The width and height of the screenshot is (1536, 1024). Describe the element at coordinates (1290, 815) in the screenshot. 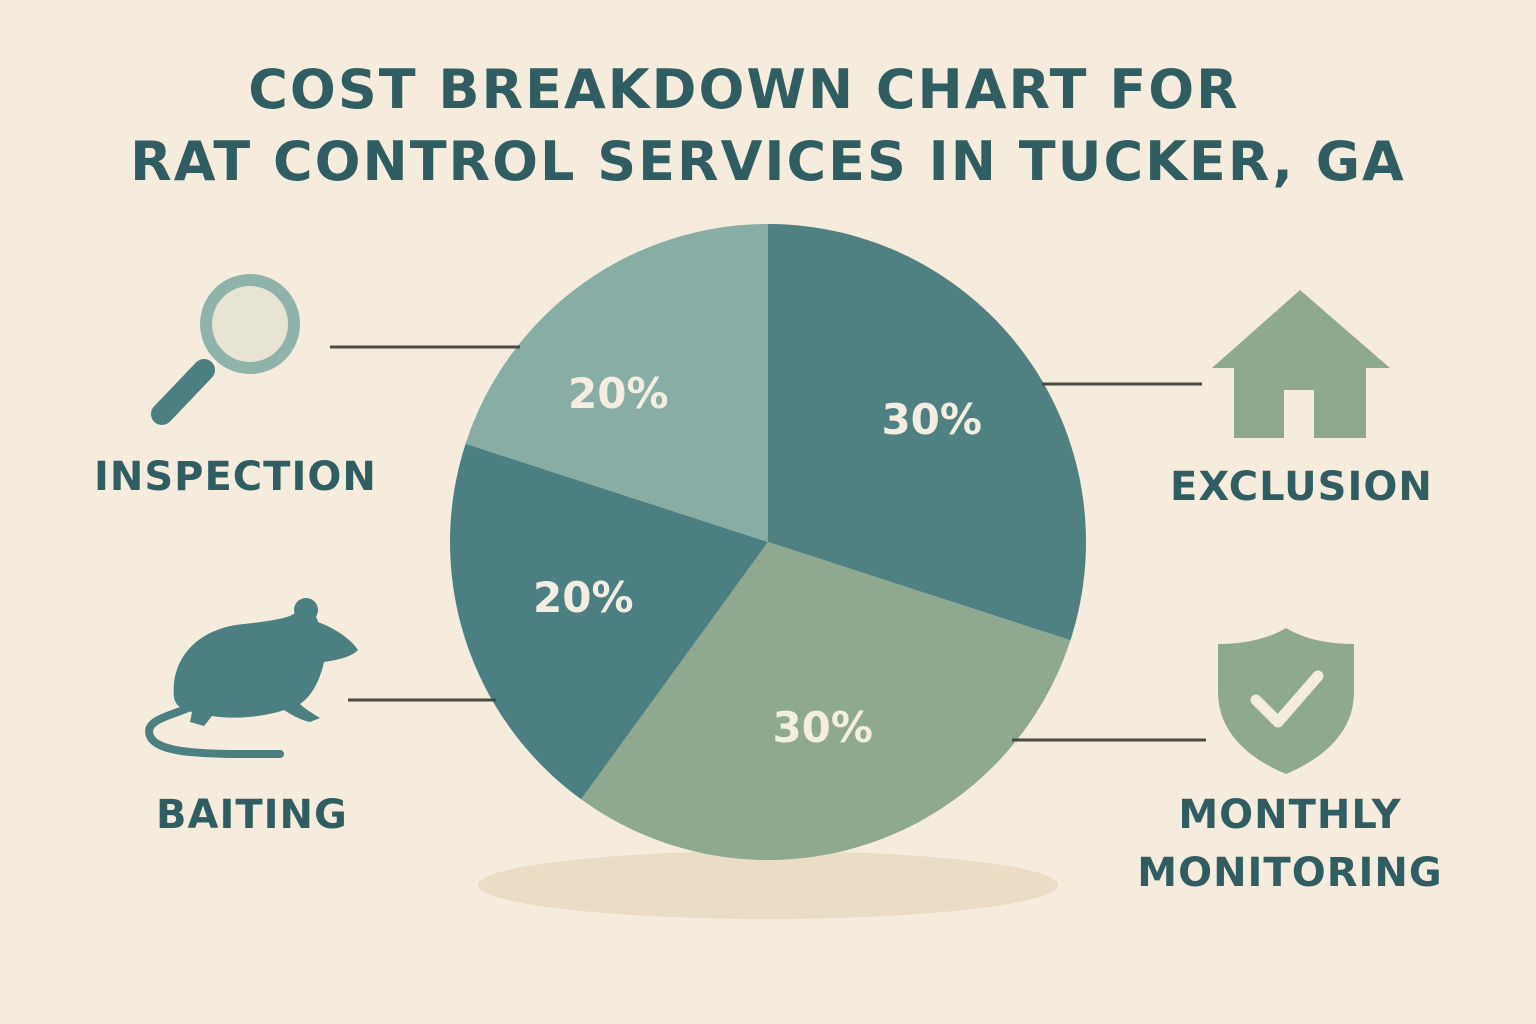

I see `monitoring-label-line-1: MONTHLY` at that location.